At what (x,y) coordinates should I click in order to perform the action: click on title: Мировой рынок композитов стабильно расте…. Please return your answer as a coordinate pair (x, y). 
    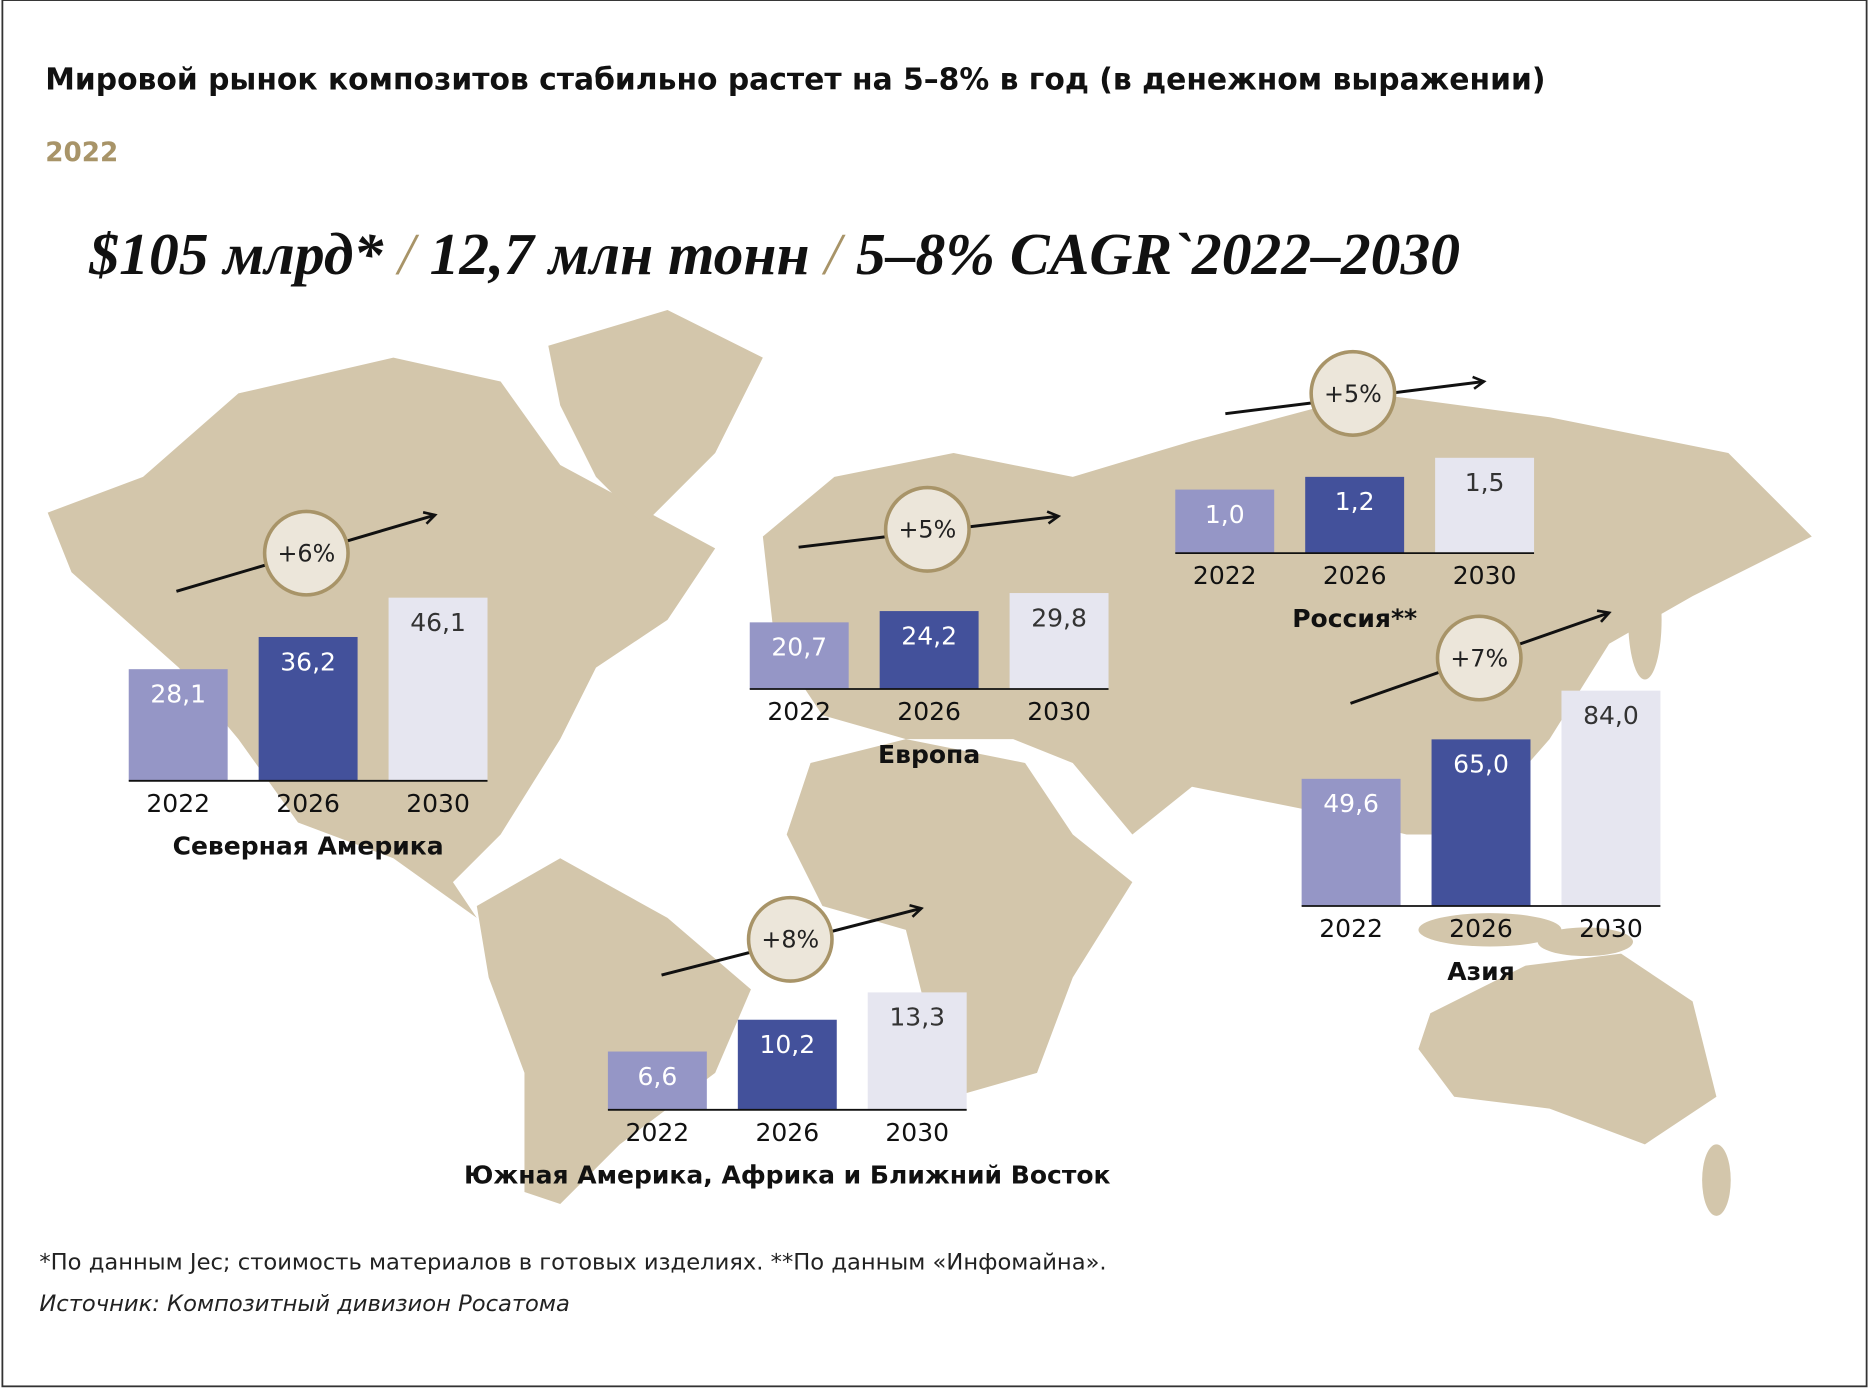
    Looking at the image, I should click on (795, 79).